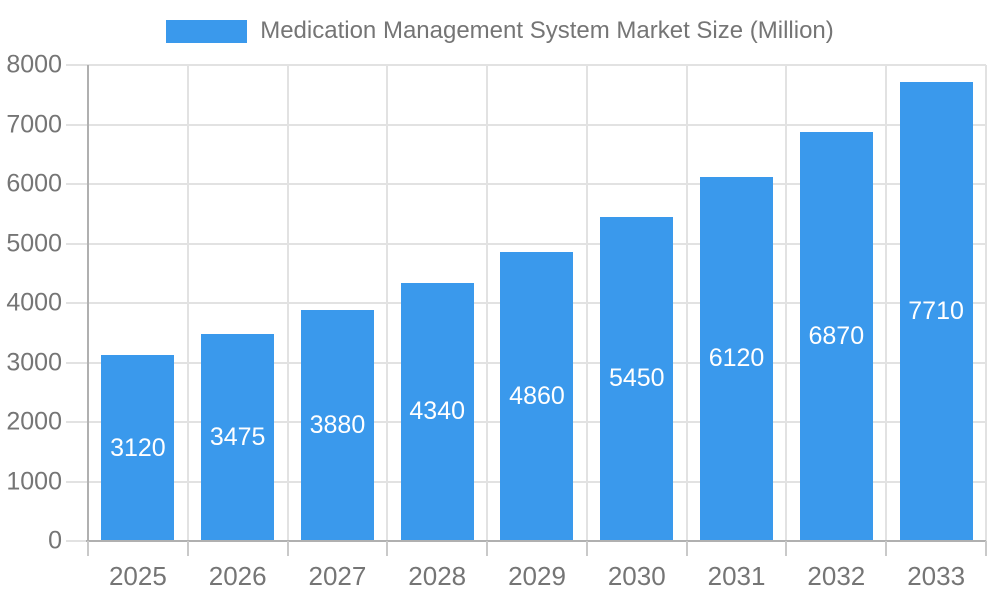 This screenshot has height=600, width=1000. I want to click on bar-slot: 4340, so click(437, 303).